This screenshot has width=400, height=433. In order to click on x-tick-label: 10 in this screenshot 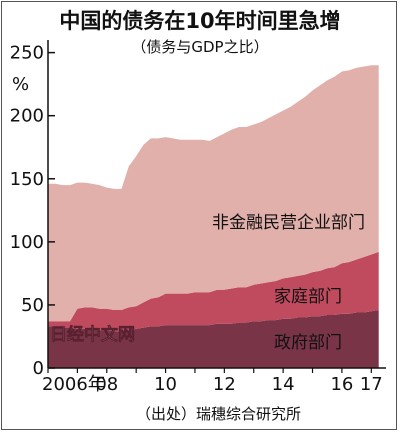, I will do `click(165, 384)`.